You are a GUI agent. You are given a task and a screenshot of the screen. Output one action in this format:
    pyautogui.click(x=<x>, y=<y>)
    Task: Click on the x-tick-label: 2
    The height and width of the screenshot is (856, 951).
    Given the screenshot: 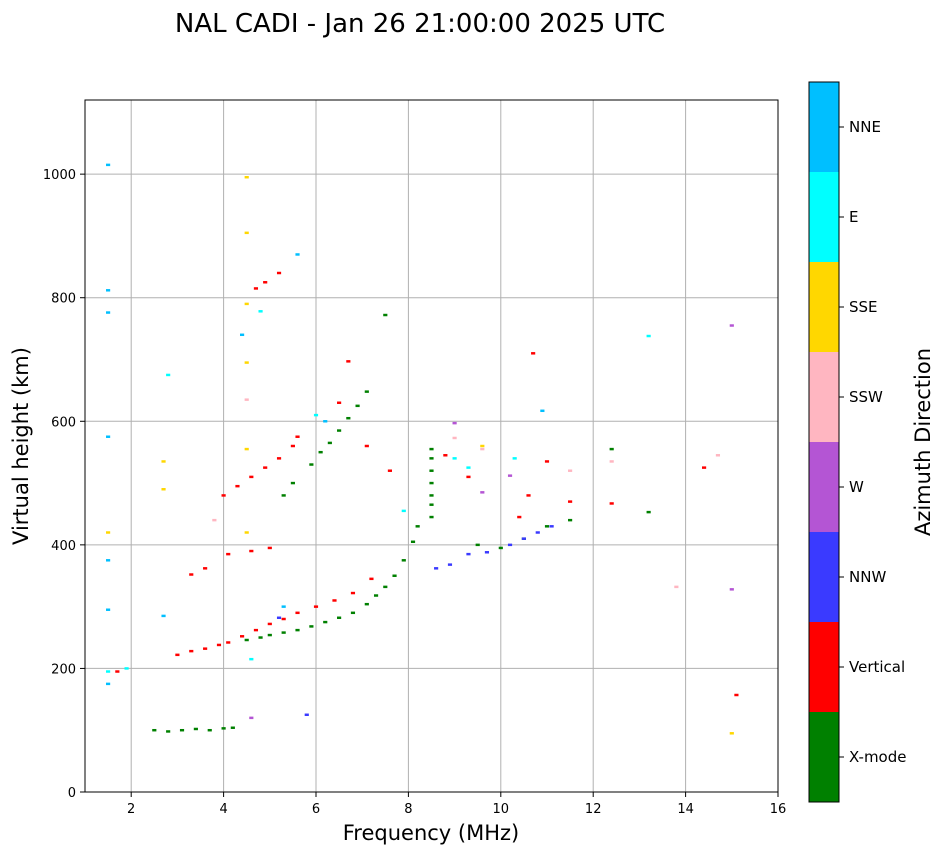 What is the action you would take?
    pyautogui.click(x=131, y=809)
    